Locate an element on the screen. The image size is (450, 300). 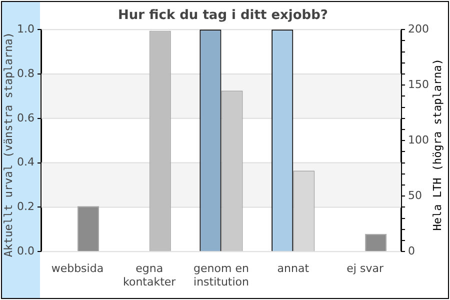
y-tick-label: 0.6 is located at coordinates (25, 117).